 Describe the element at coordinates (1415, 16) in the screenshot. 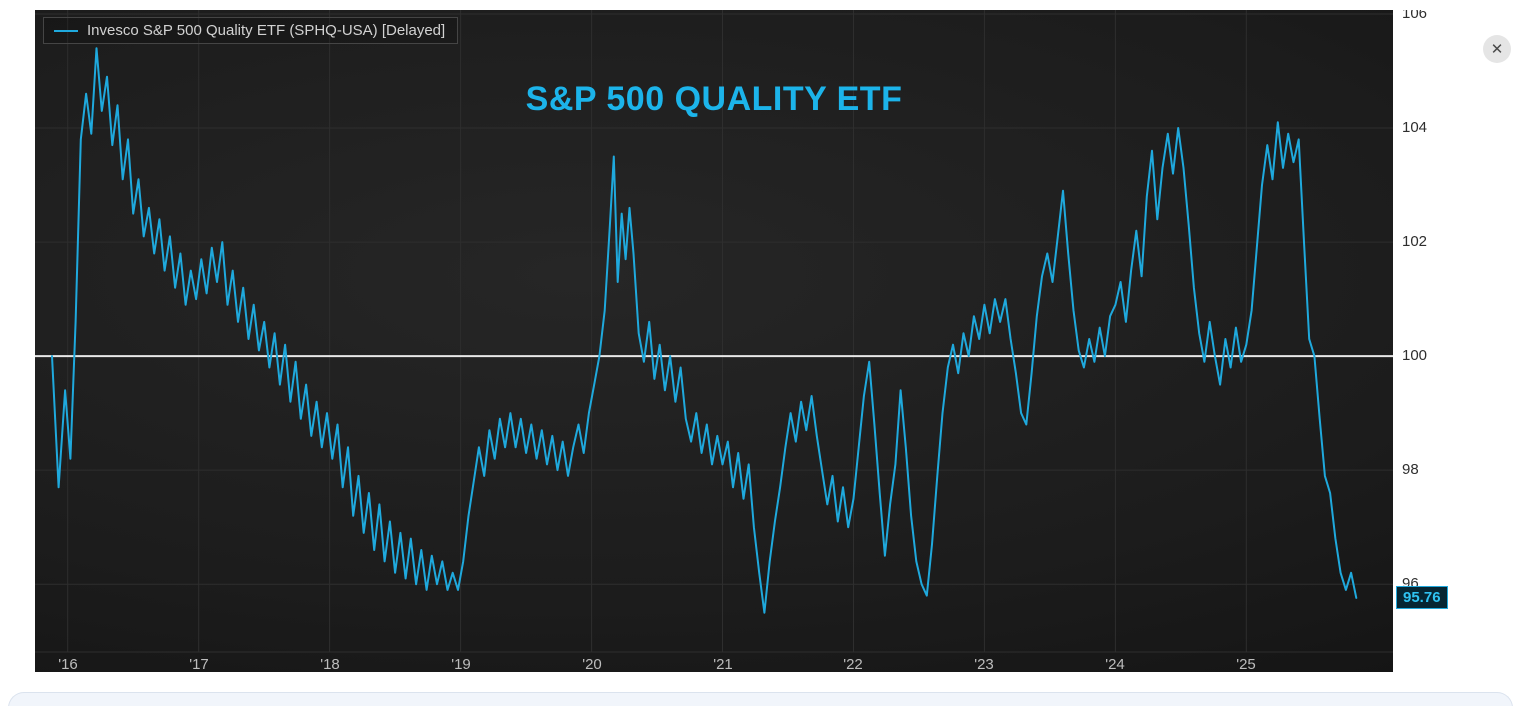

I see `y-tick-label: 106` at that location.